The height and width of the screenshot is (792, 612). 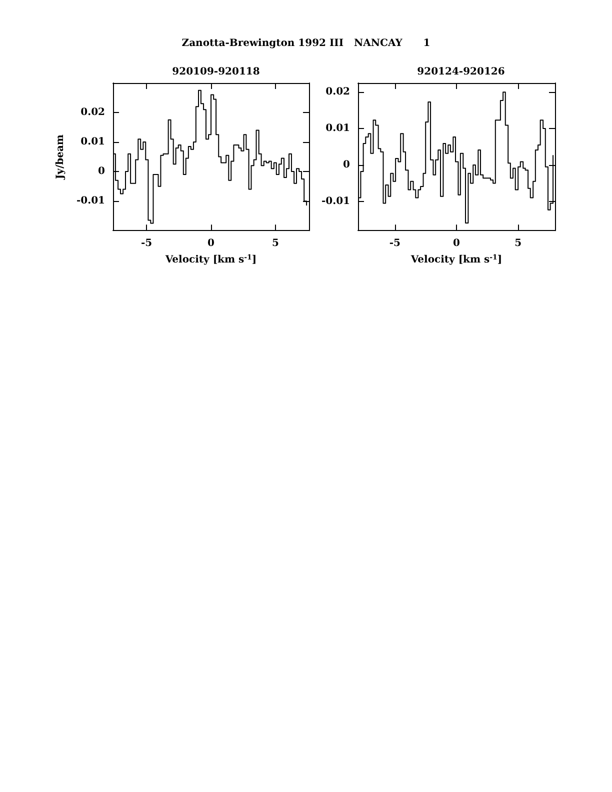 What do you see at coordinates (461, 72) in the screenshot?
I see `chart-title: 920124-920126` at bounding box center [461, 72].